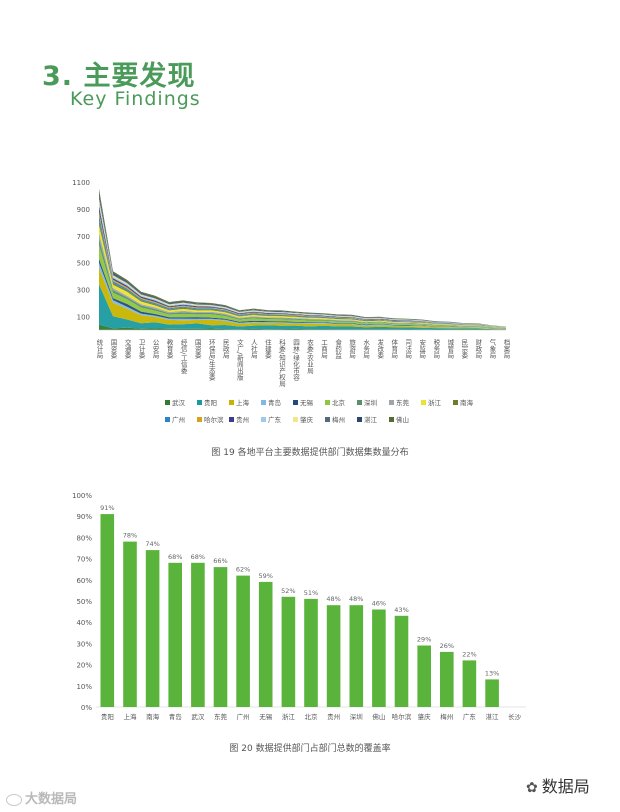 This screenshot has width=620, height=812. I want to click on y-tick-label: 0%, so click(86, 708).